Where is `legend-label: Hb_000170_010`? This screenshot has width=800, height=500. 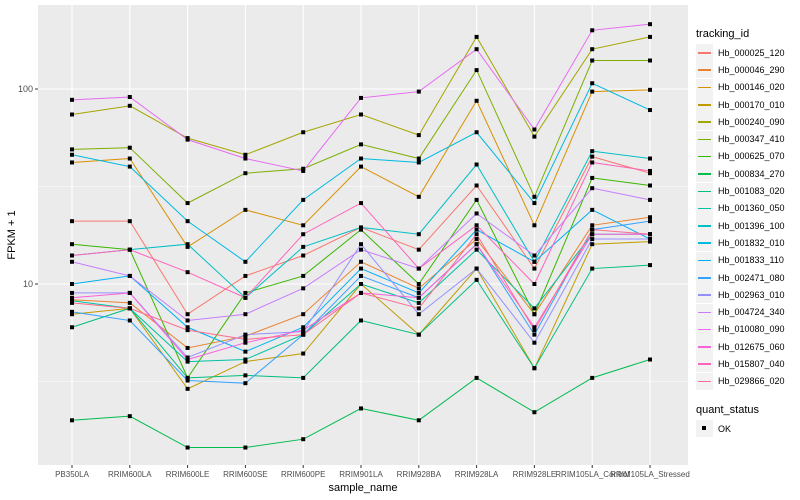
legend-label: Hb_000170_010 is located at coordinates (751, 104).